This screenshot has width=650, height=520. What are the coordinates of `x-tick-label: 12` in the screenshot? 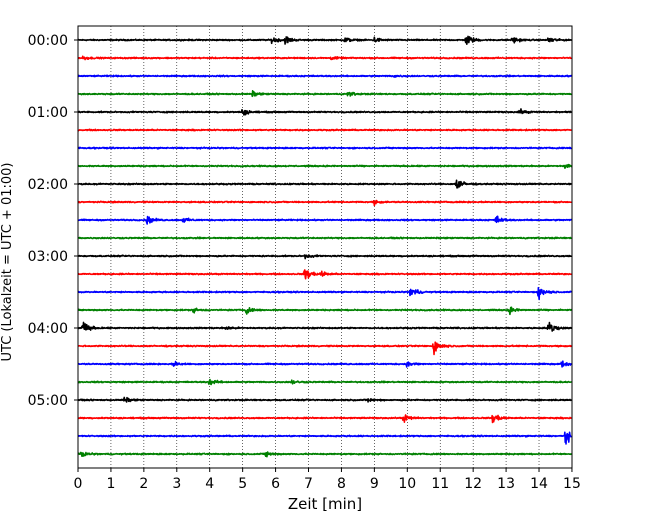 It's located at (473, 484).